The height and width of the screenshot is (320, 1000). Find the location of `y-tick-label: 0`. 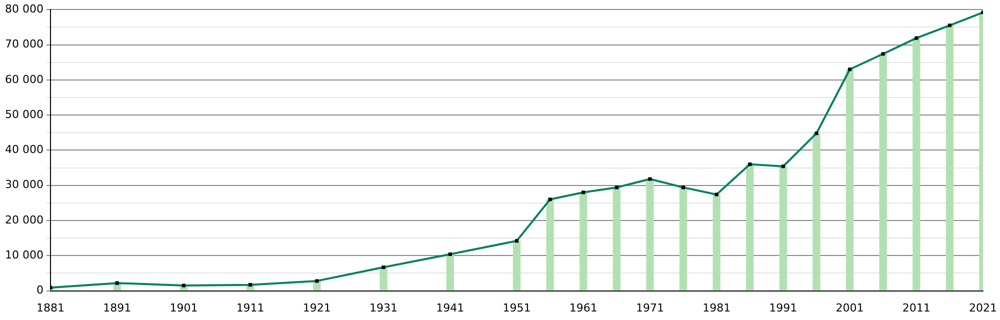

y-tick-label: 0 is located at coordinates (40, 290).